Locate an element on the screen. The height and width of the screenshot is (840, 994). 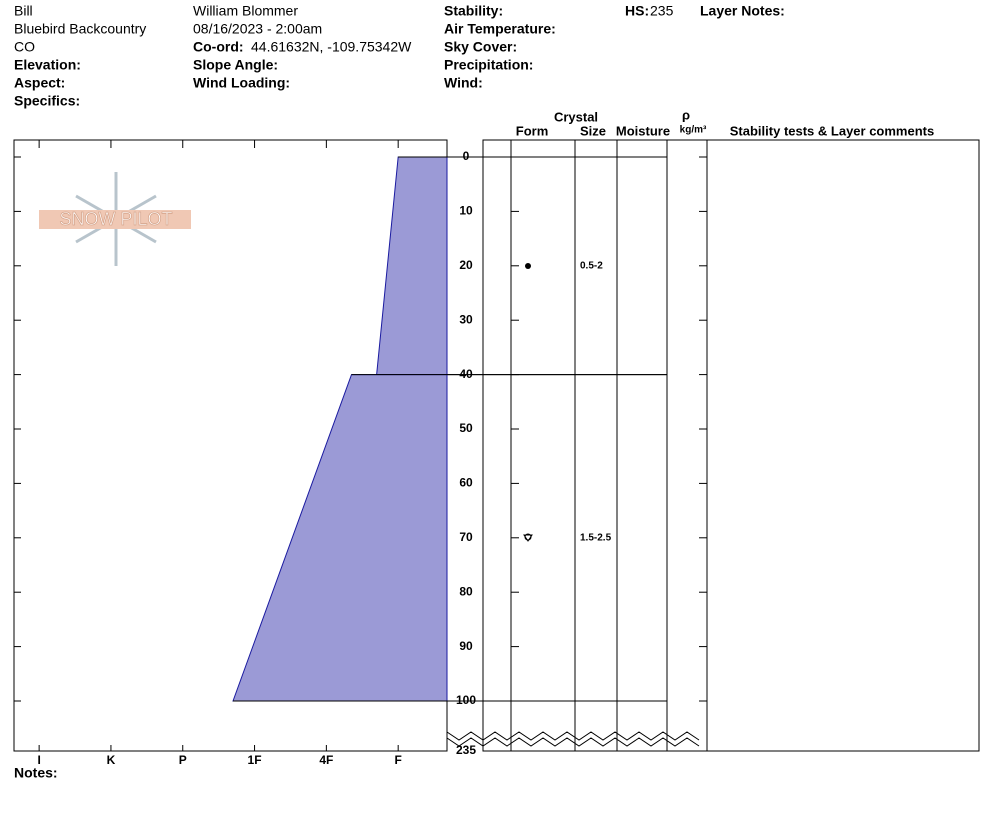
depth-tick-label: 30 is located at coordinates (466, 319).